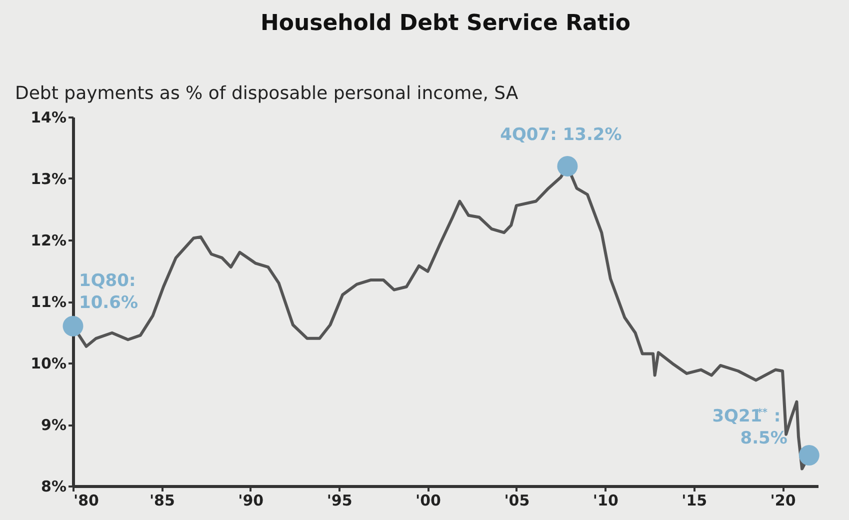 Image resolution: width=849 pixels, height=520 pixels. What do you see at coordinates (162, 501) in the screenshot?
I see `x-tick-label: '85` at bounding box center [162, 501].